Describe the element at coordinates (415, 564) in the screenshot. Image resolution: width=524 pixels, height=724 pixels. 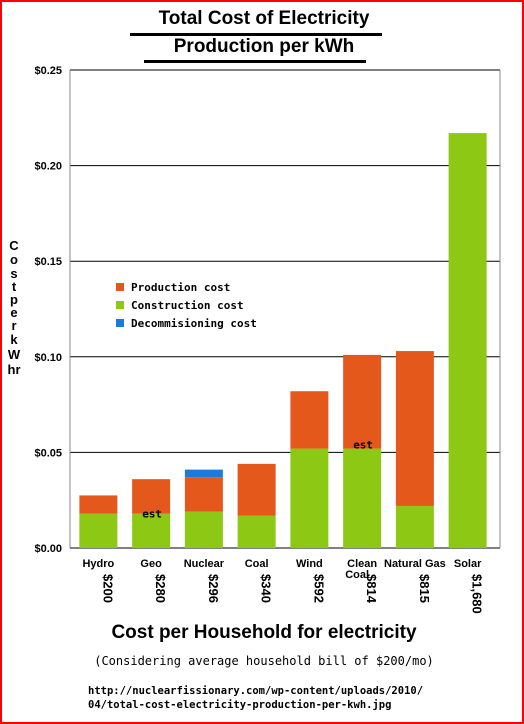
I see `x-category-label: Natural Gas` at that location.